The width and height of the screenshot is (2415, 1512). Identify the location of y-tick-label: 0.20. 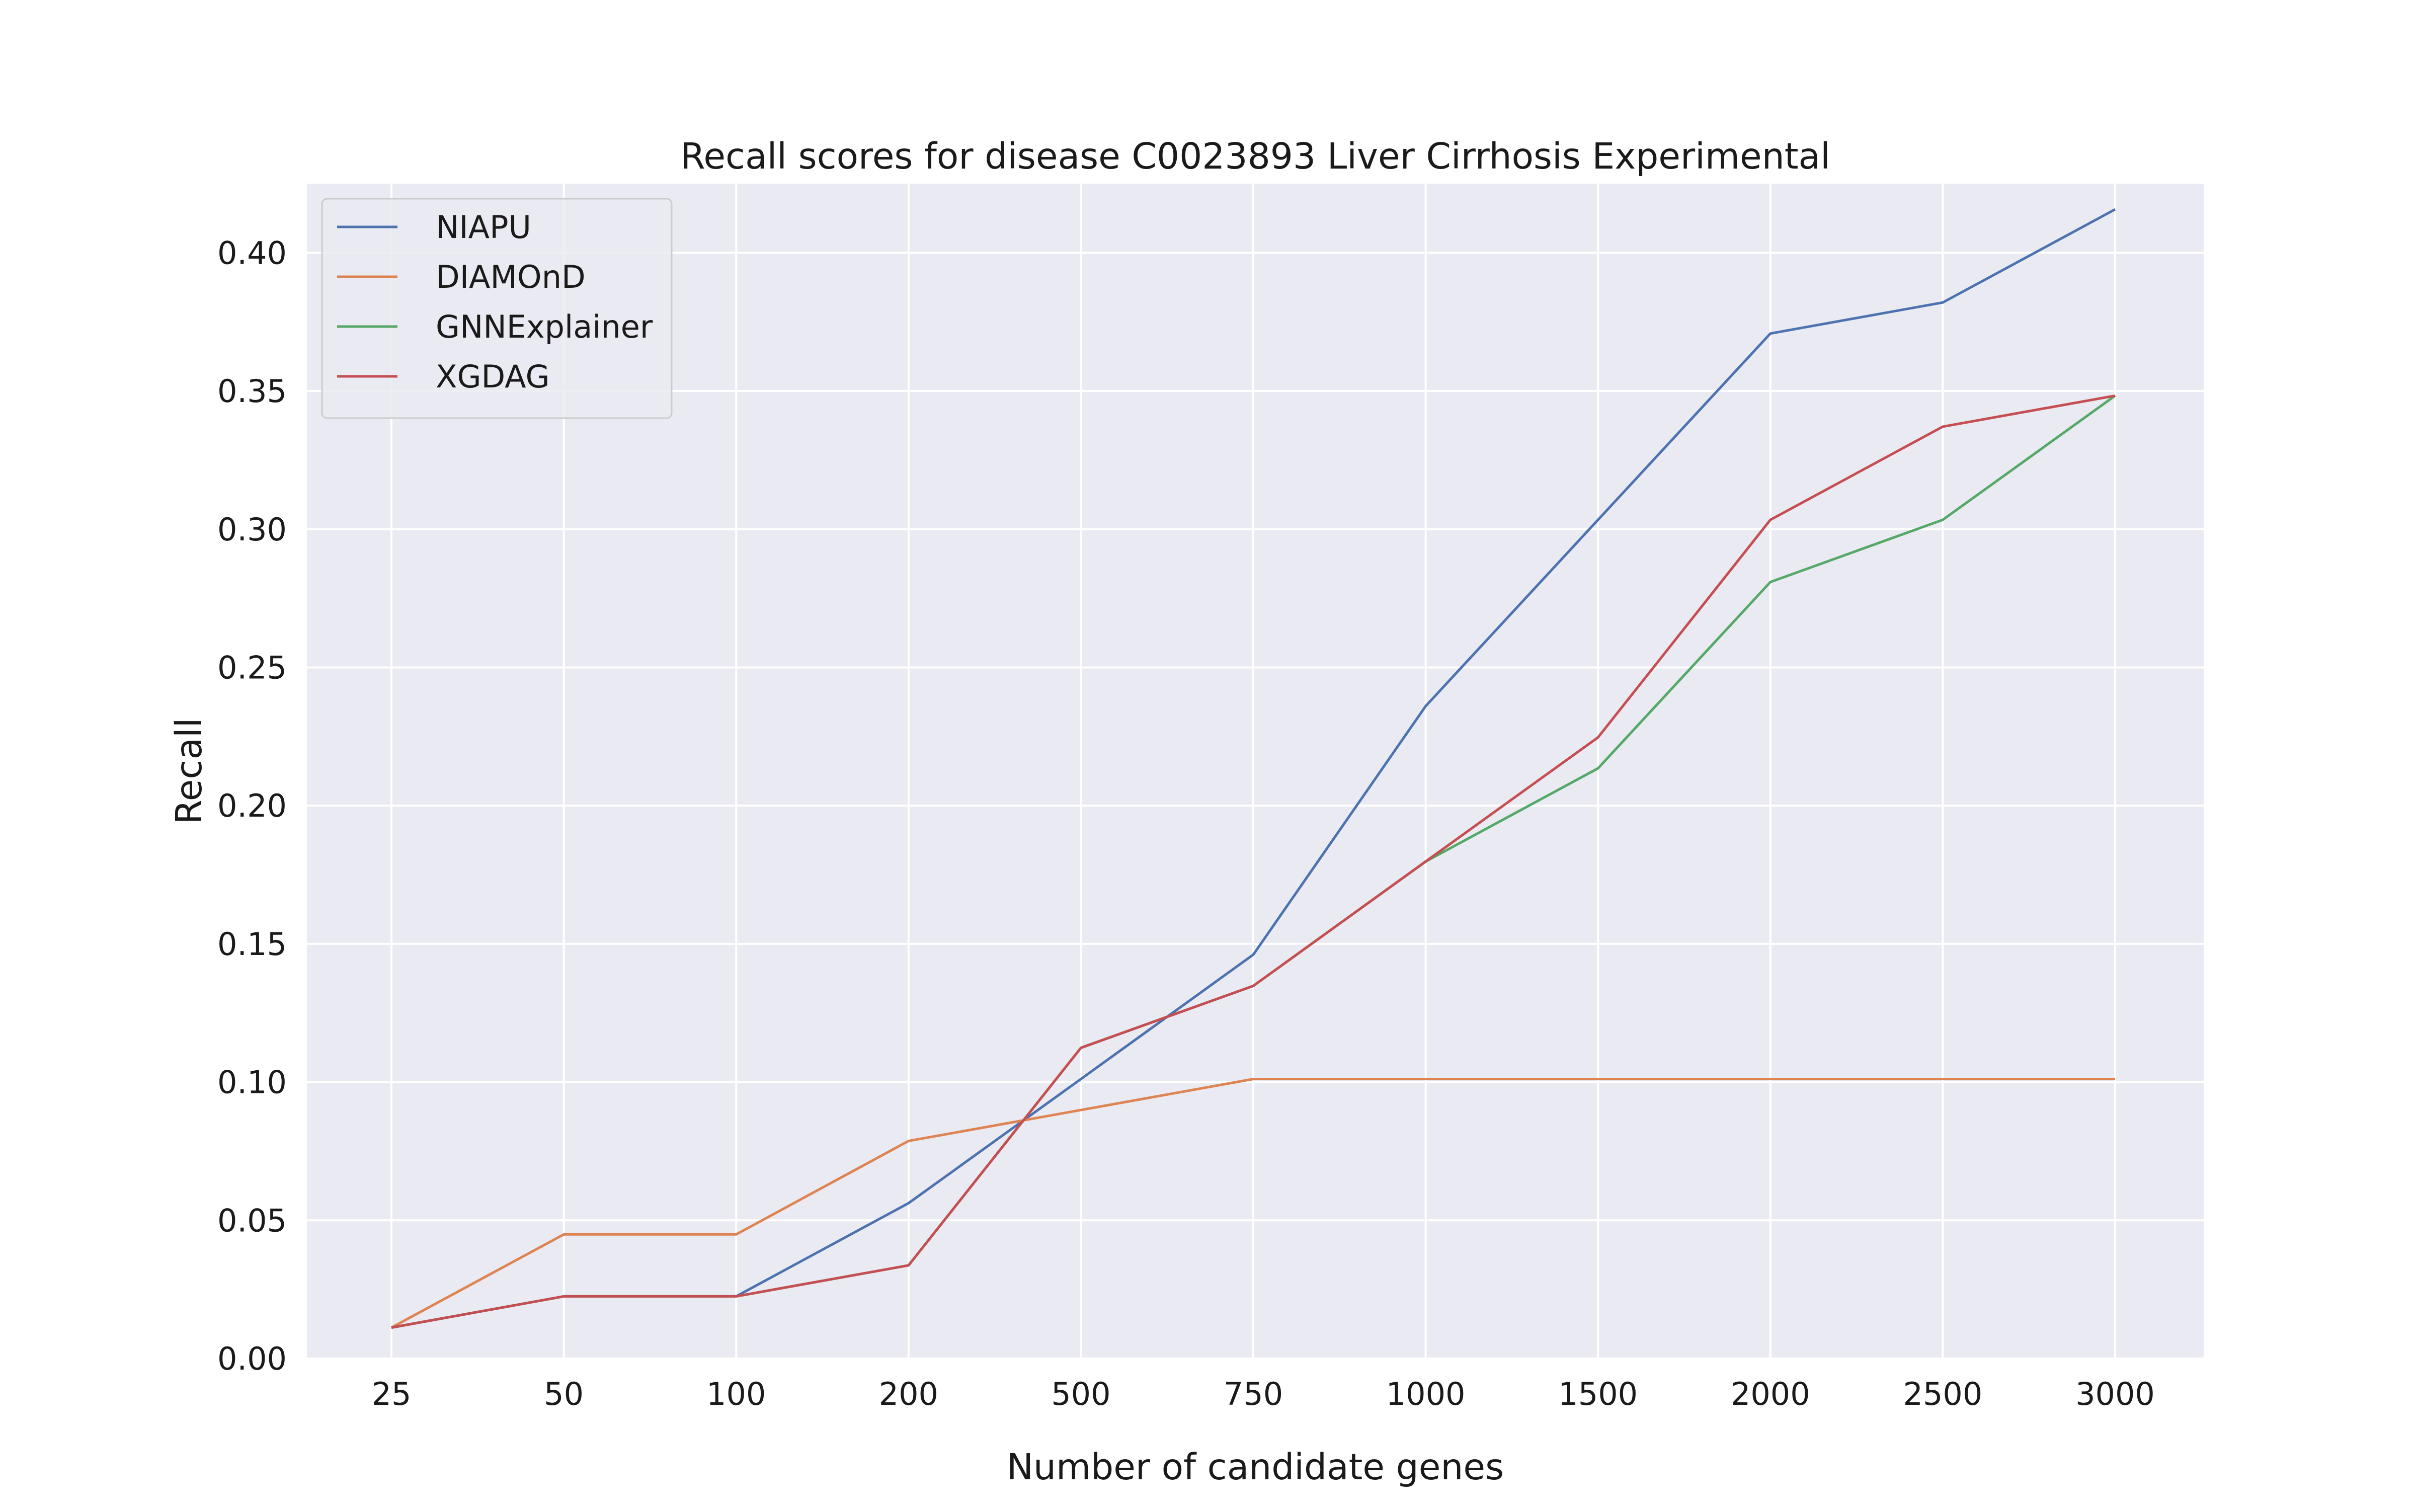
(252, 805).